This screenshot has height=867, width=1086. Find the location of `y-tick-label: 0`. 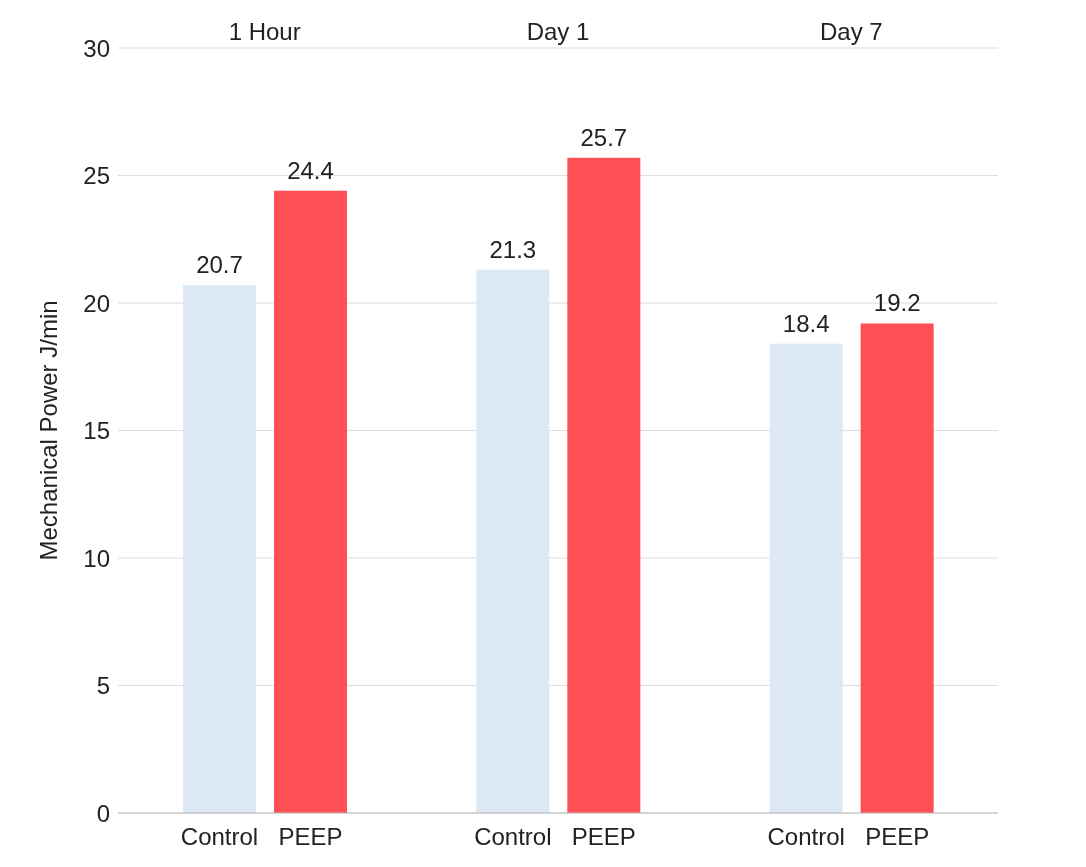

y-tick-label: 0 is located at coordinates (103, 813).